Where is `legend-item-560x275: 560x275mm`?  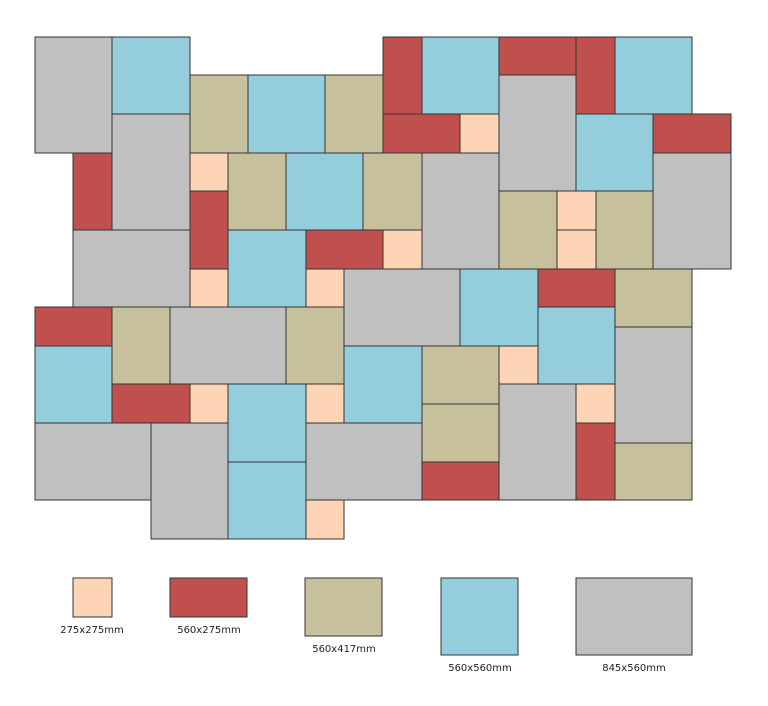 legend-item-560x275: 560x275mm is located at coordinates (208, 606).